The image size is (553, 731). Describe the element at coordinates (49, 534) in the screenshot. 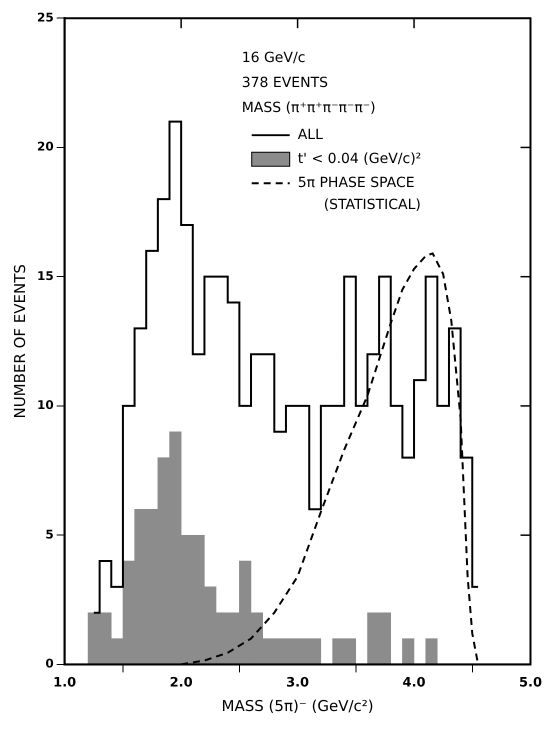

I see `y-tick-label: 5` at that location.